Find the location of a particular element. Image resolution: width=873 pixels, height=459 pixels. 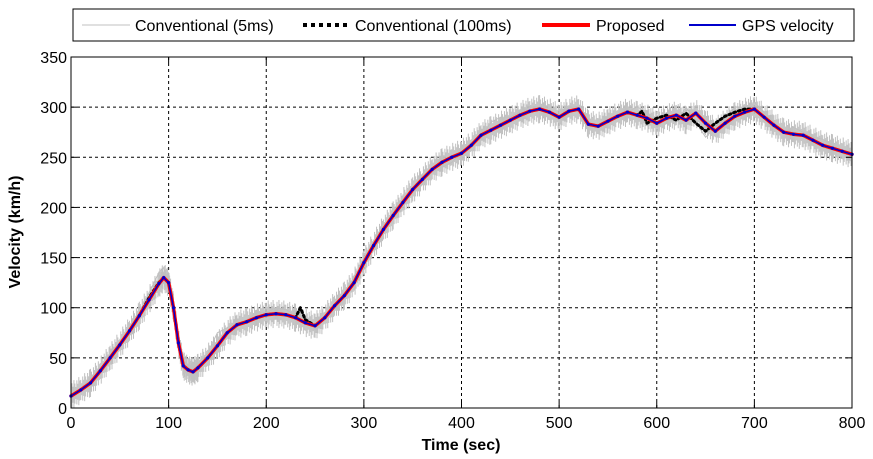

x-tick-label: 100 is located at coordinates (168, 423).